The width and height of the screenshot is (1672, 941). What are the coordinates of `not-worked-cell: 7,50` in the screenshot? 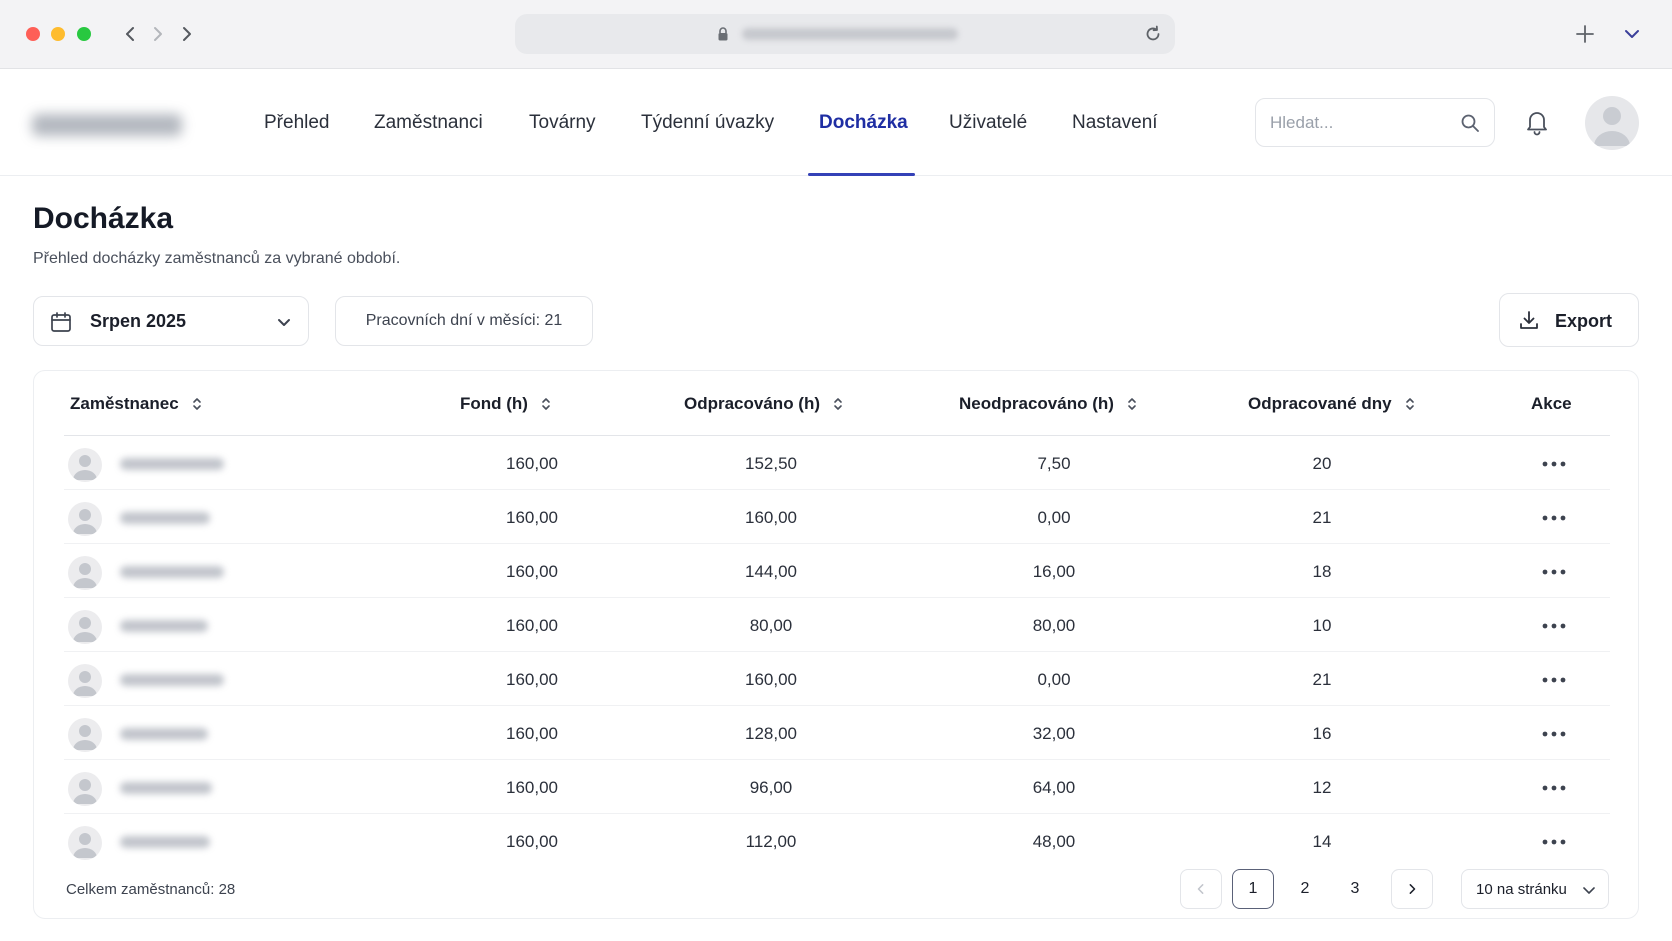 It's located at (1054, 463).